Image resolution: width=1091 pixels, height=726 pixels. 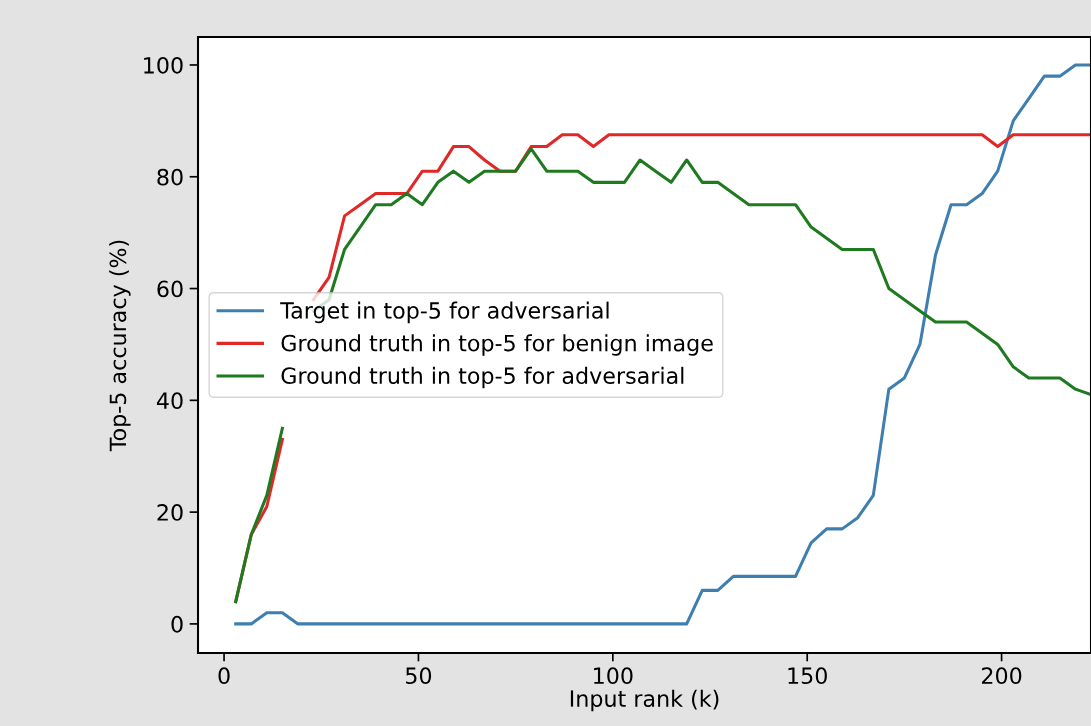 I want to click on y-tick-label: 0, so click(x=177, y=624).